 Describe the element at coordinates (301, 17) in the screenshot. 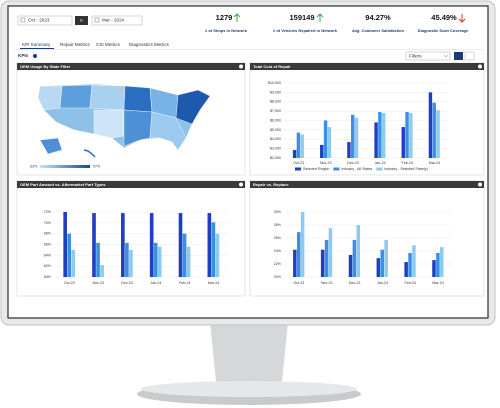

I see `kpi-value: 159149` at that location.